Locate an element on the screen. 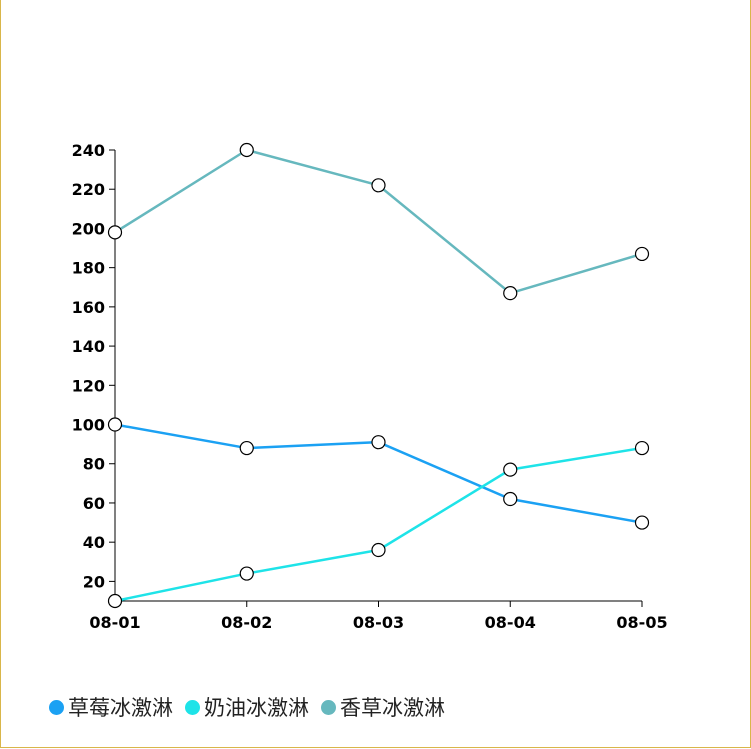  x-tick-label: 08-05 is located at coordinates (641, 622).